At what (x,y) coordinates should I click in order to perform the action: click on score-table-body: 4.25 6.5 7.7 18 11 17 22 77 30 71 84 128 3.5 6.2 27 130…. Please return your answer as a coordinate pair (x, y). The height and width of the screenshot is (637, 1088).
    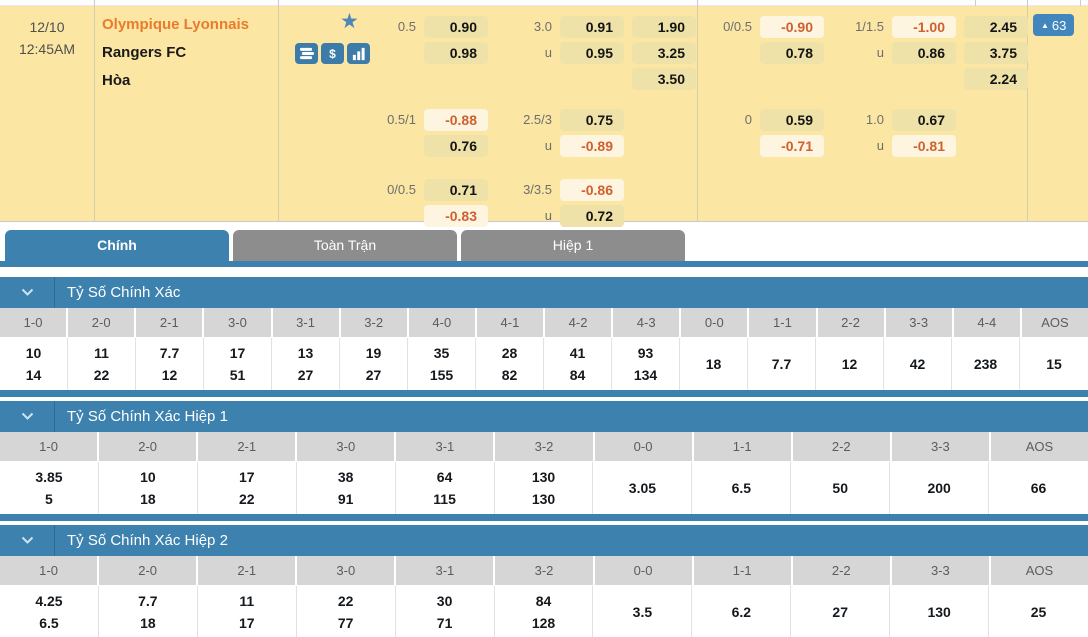
    Looking at the image, I should click on (544, 611).